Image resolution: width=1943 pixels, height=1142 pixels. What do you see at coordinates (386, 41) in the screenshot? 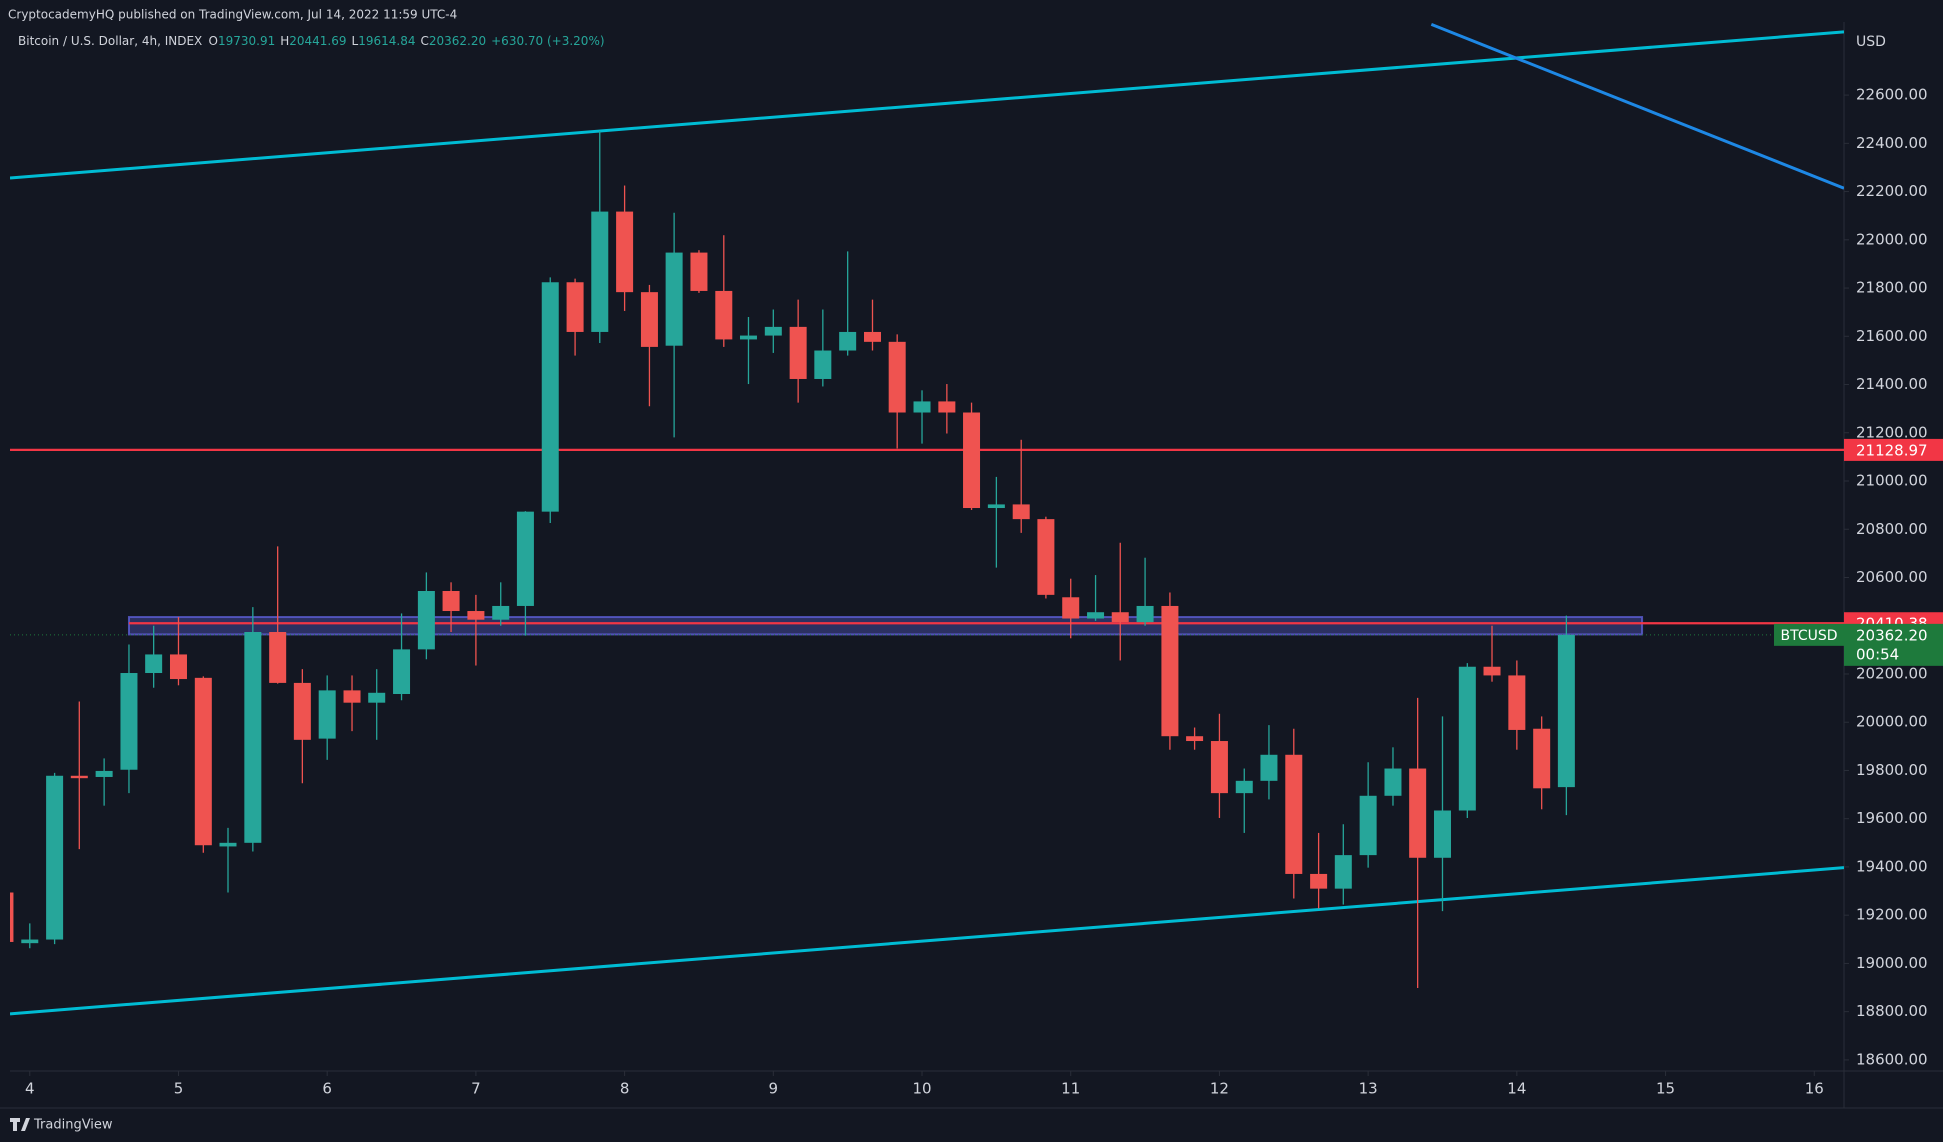
I see `legend-value: 19614.84` at bounding box center [386, 41].